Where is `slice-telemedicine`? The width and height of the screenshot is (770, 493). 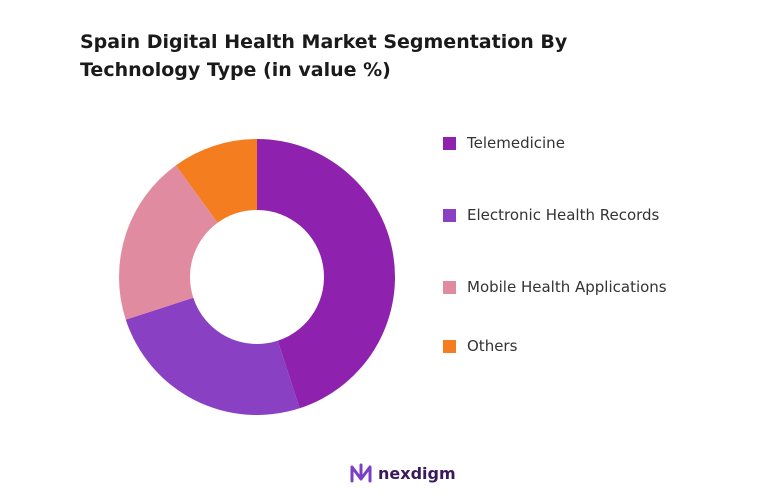 slice-telemedicine is located at coordinates (326, 274).